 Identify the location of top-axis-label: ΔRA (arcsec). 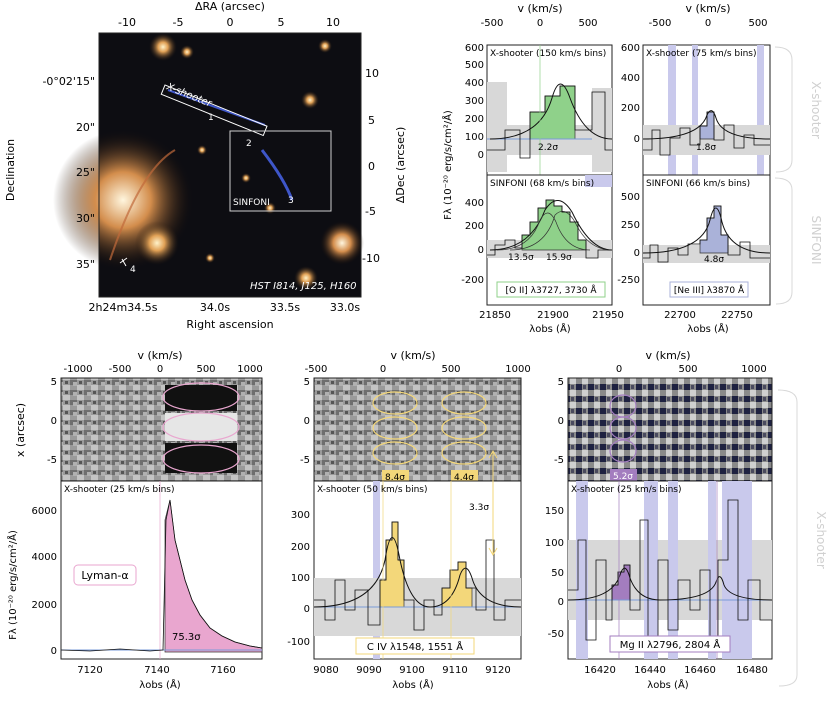
(230, 6).